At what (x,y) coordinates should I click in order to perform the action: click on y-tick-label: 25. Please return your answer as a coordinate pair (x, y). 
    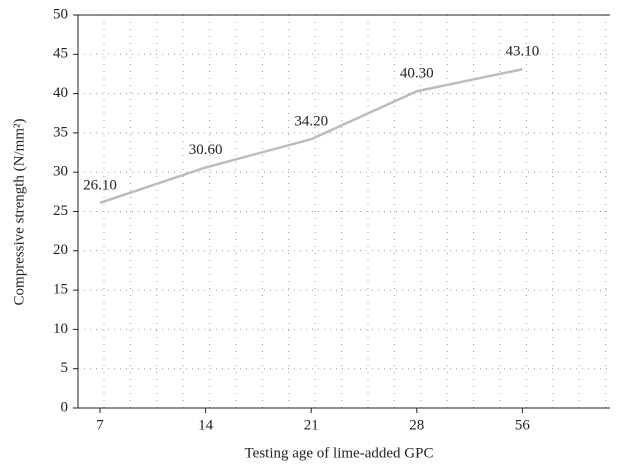
    Looking at the image, I should click on (60, 211).